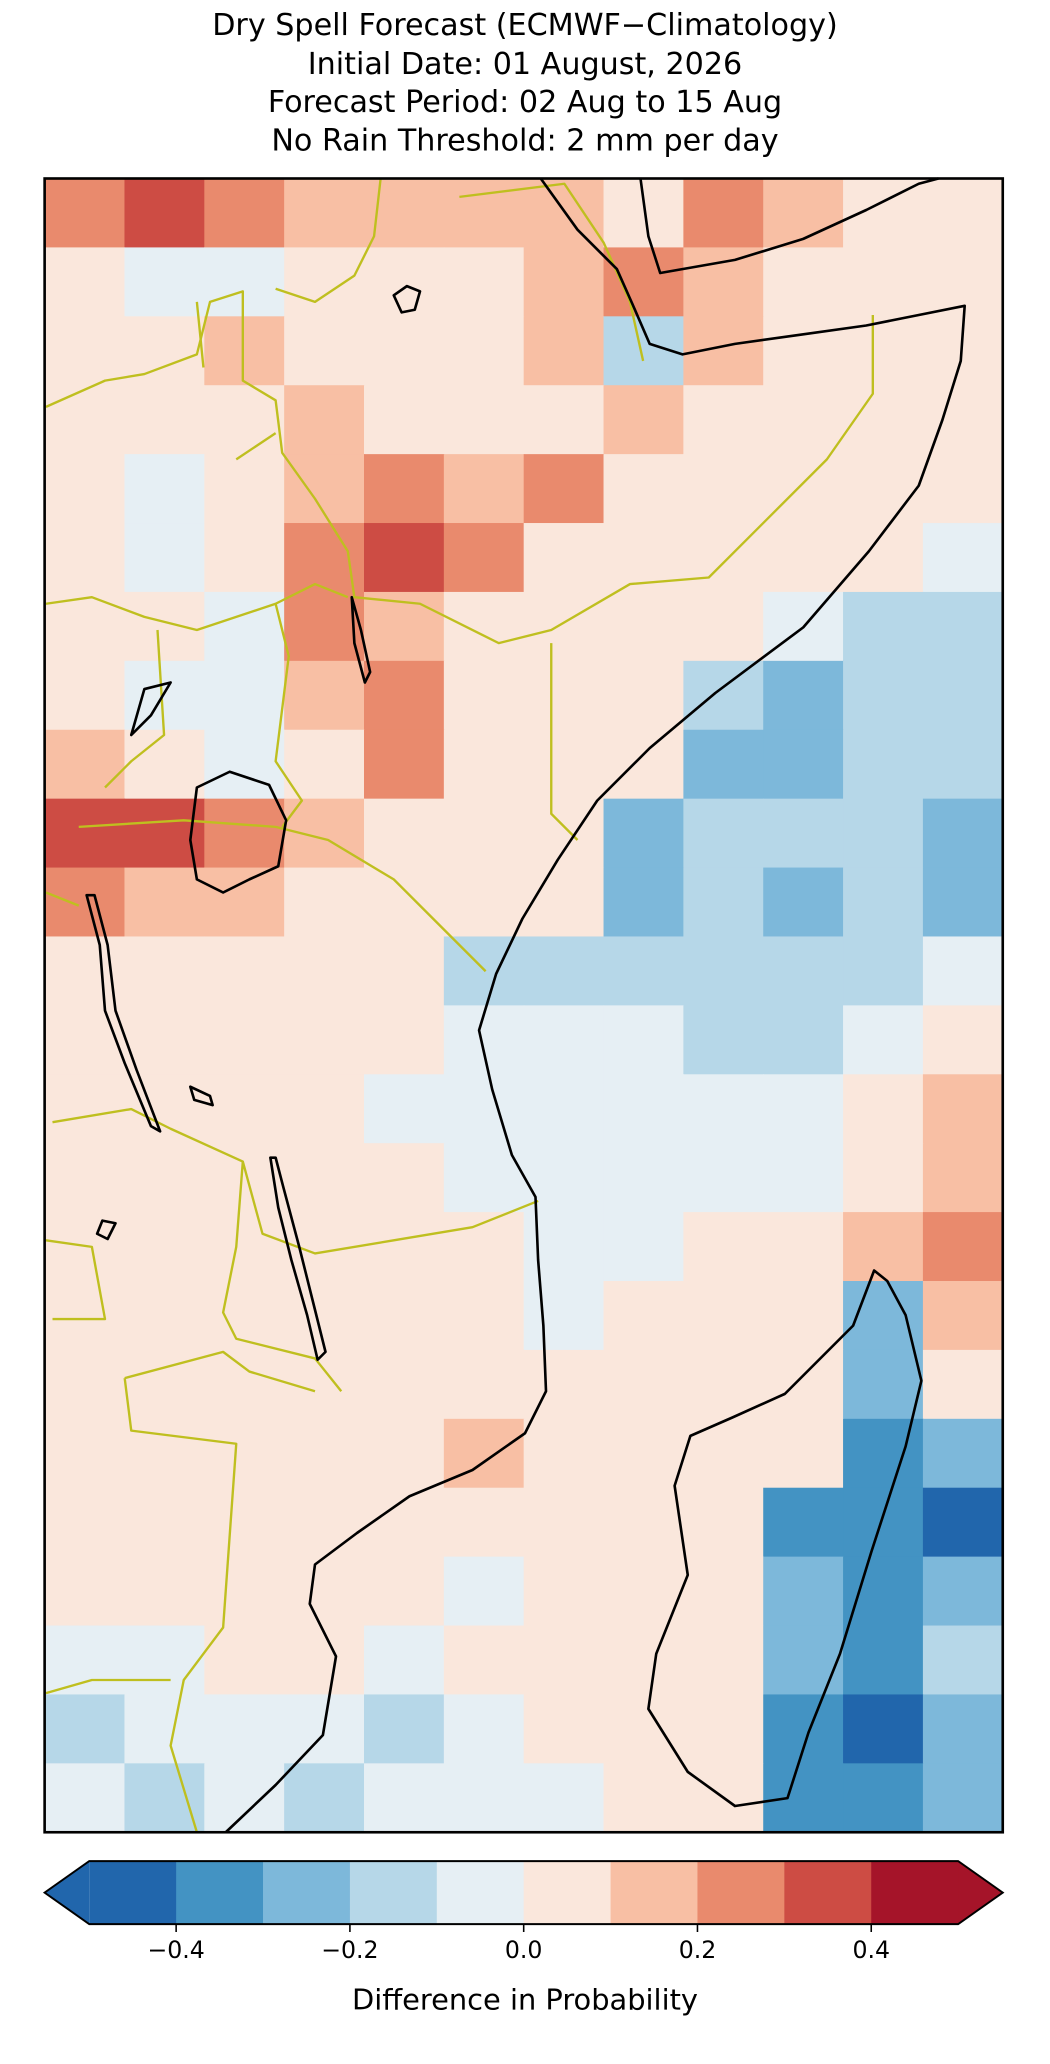 The width and height of the screenshot is (1050, 2064). I want to click on colorbar-tick-label: 0.0, so click(524, 1950).